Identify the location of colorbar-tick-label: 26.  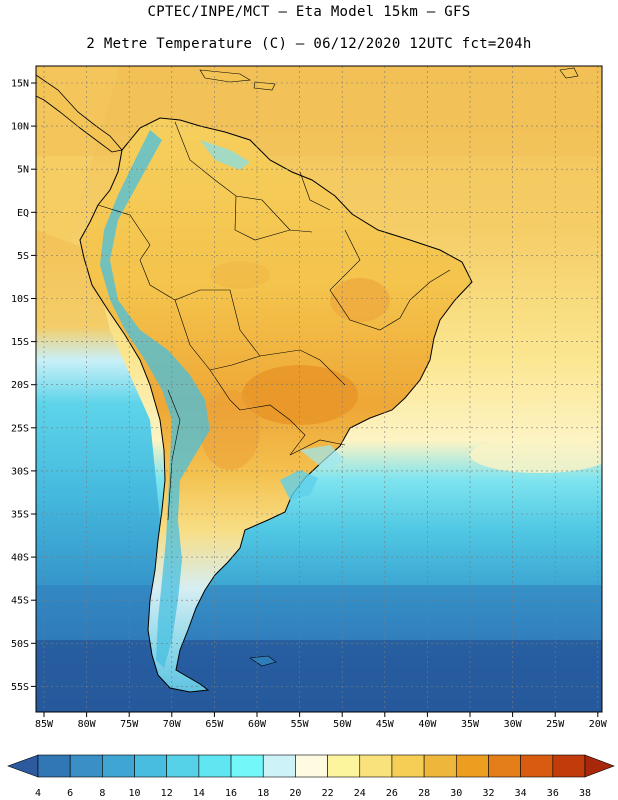
(392, 793).